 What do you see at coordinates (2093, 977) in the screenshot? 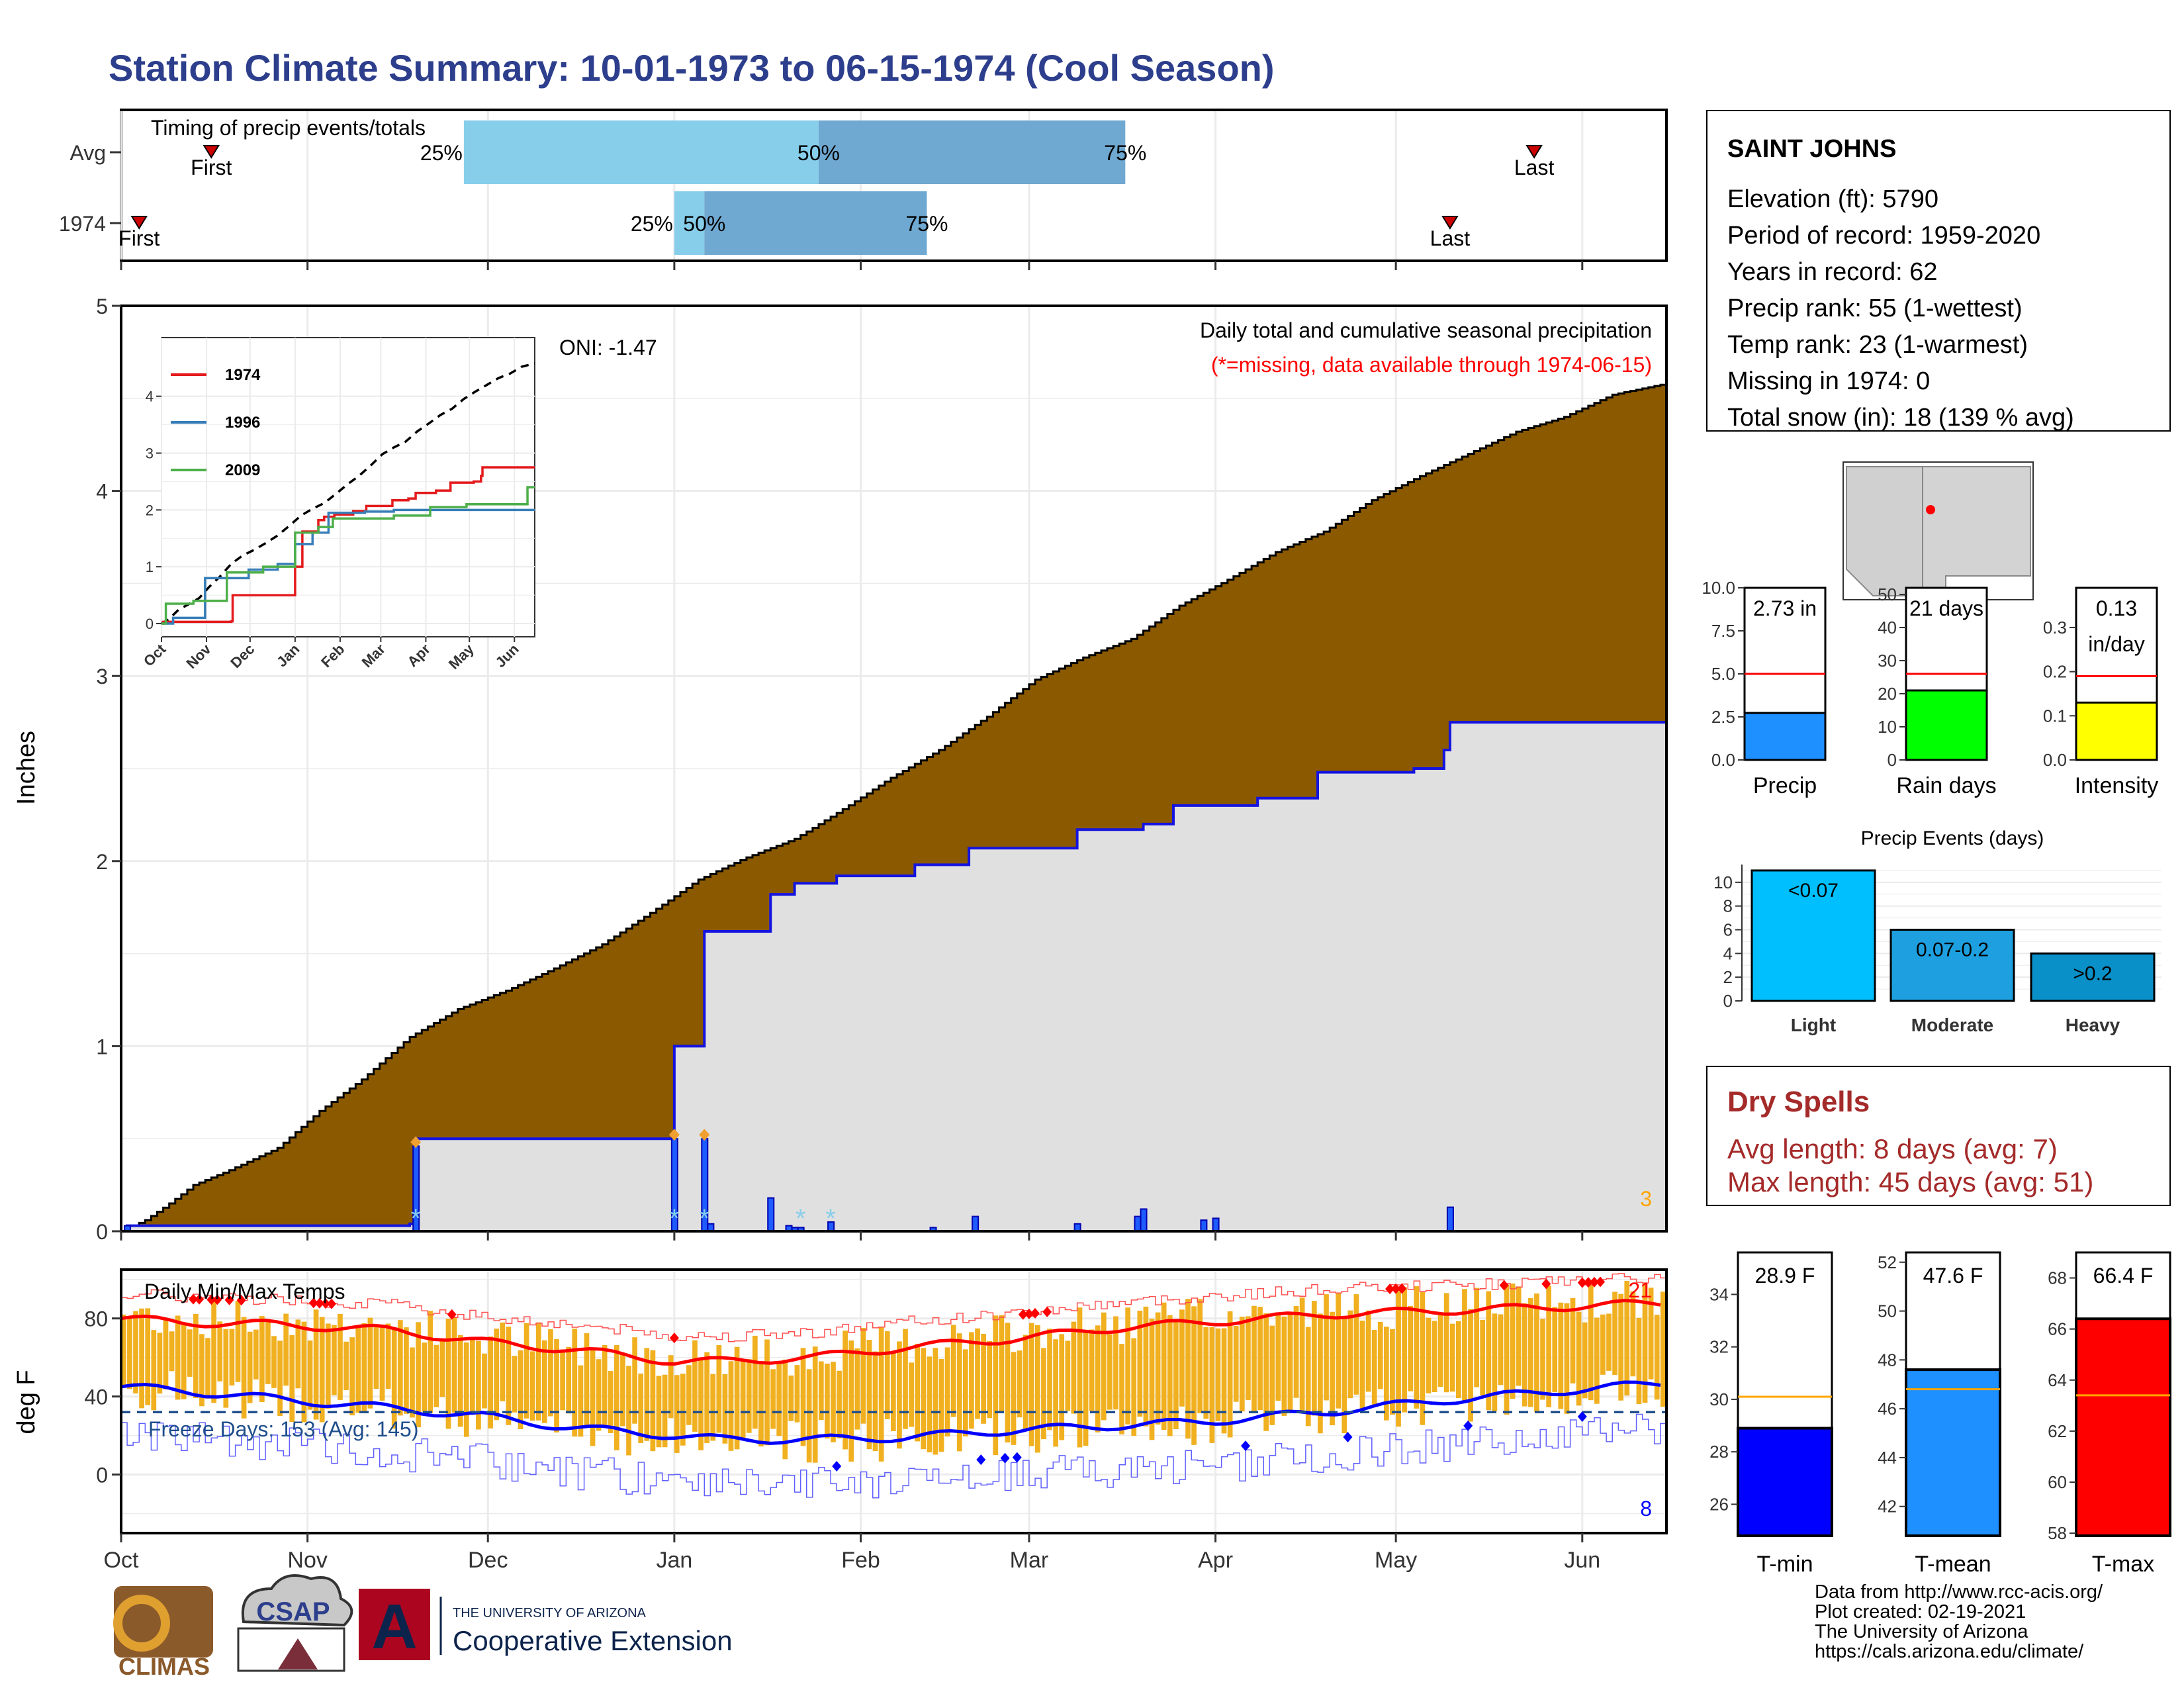
I see `events-bar` at bounding box center [2093, 977].